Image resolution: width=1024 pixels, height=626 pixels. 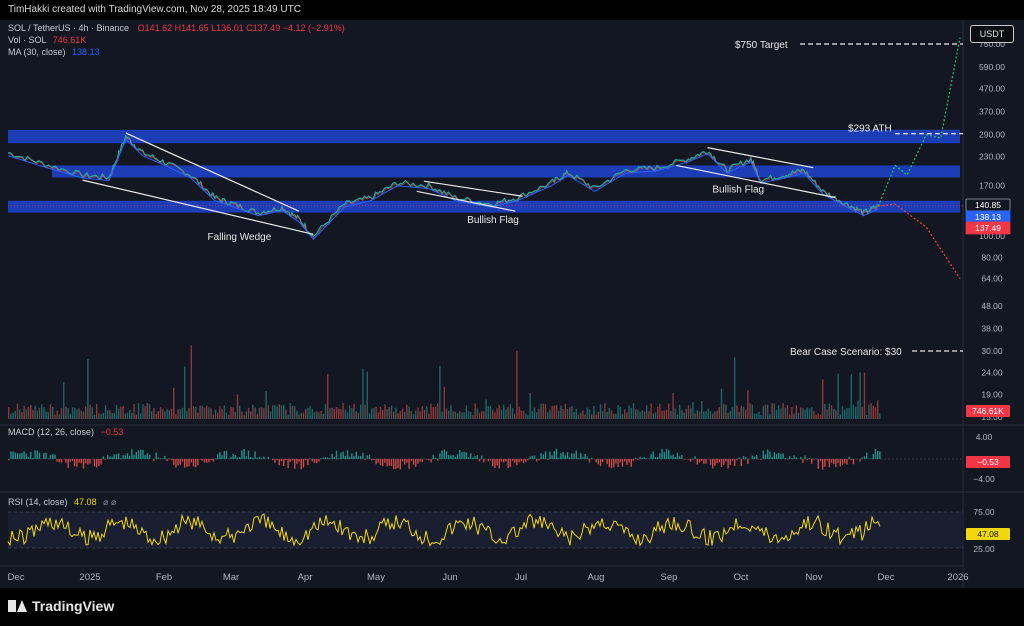 What do you see at coordinates (37, 52) in the screenshot?
I see `ma-label: MA (30, close)` at bounding box center [37, 52].